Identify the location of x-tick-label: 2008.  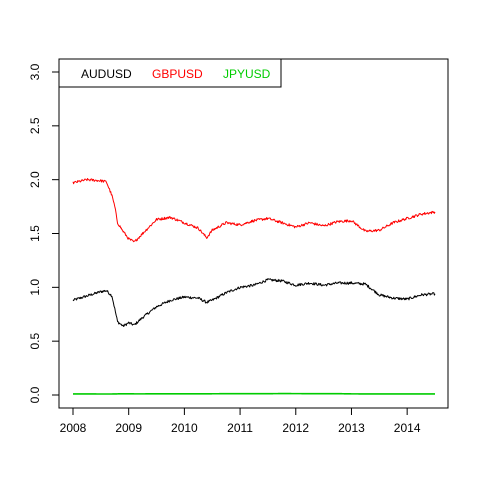
(73, 428).